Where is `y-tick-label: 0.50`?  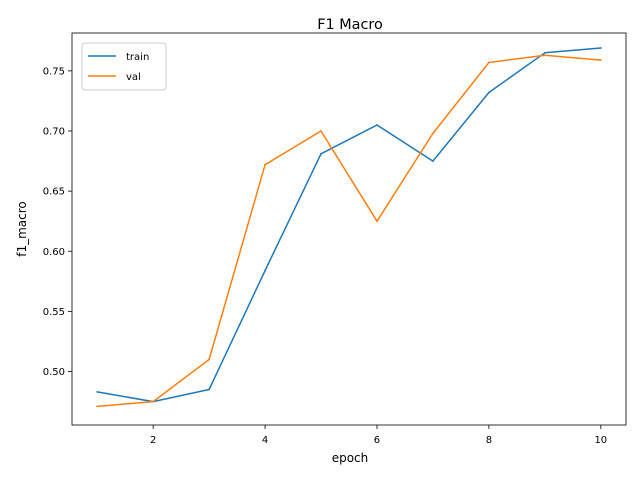 y-tick-label: 0.50 is located at coordinates (54, 372).